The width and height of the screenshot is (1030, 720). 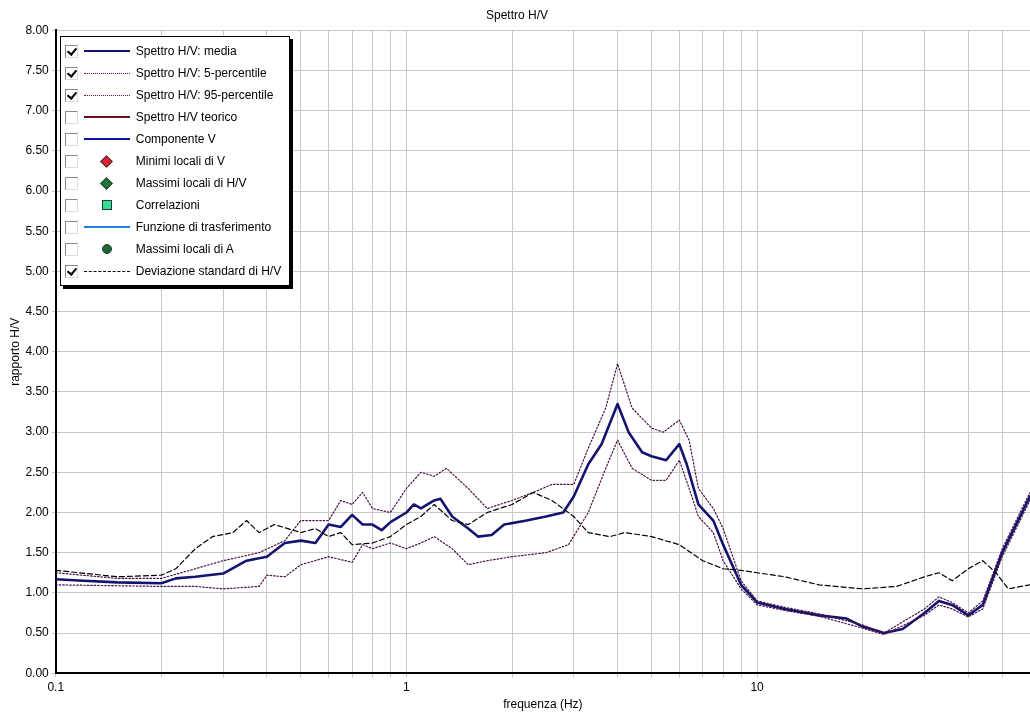 What do you see at coordinates (37, 431) in the screenshot?
I see `y-tick-label: 3.00` at bounding box center [37, 431].